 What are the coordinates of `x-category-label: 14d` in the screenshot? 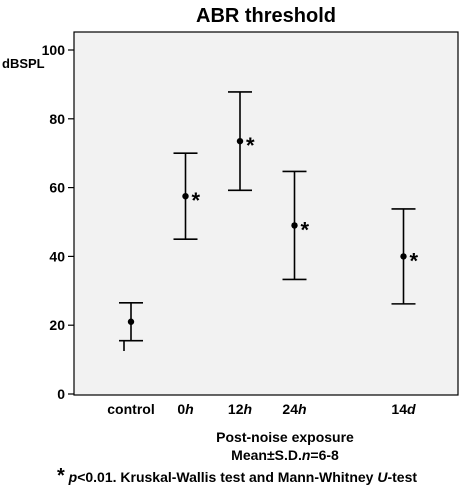 It's located at (403, 409).